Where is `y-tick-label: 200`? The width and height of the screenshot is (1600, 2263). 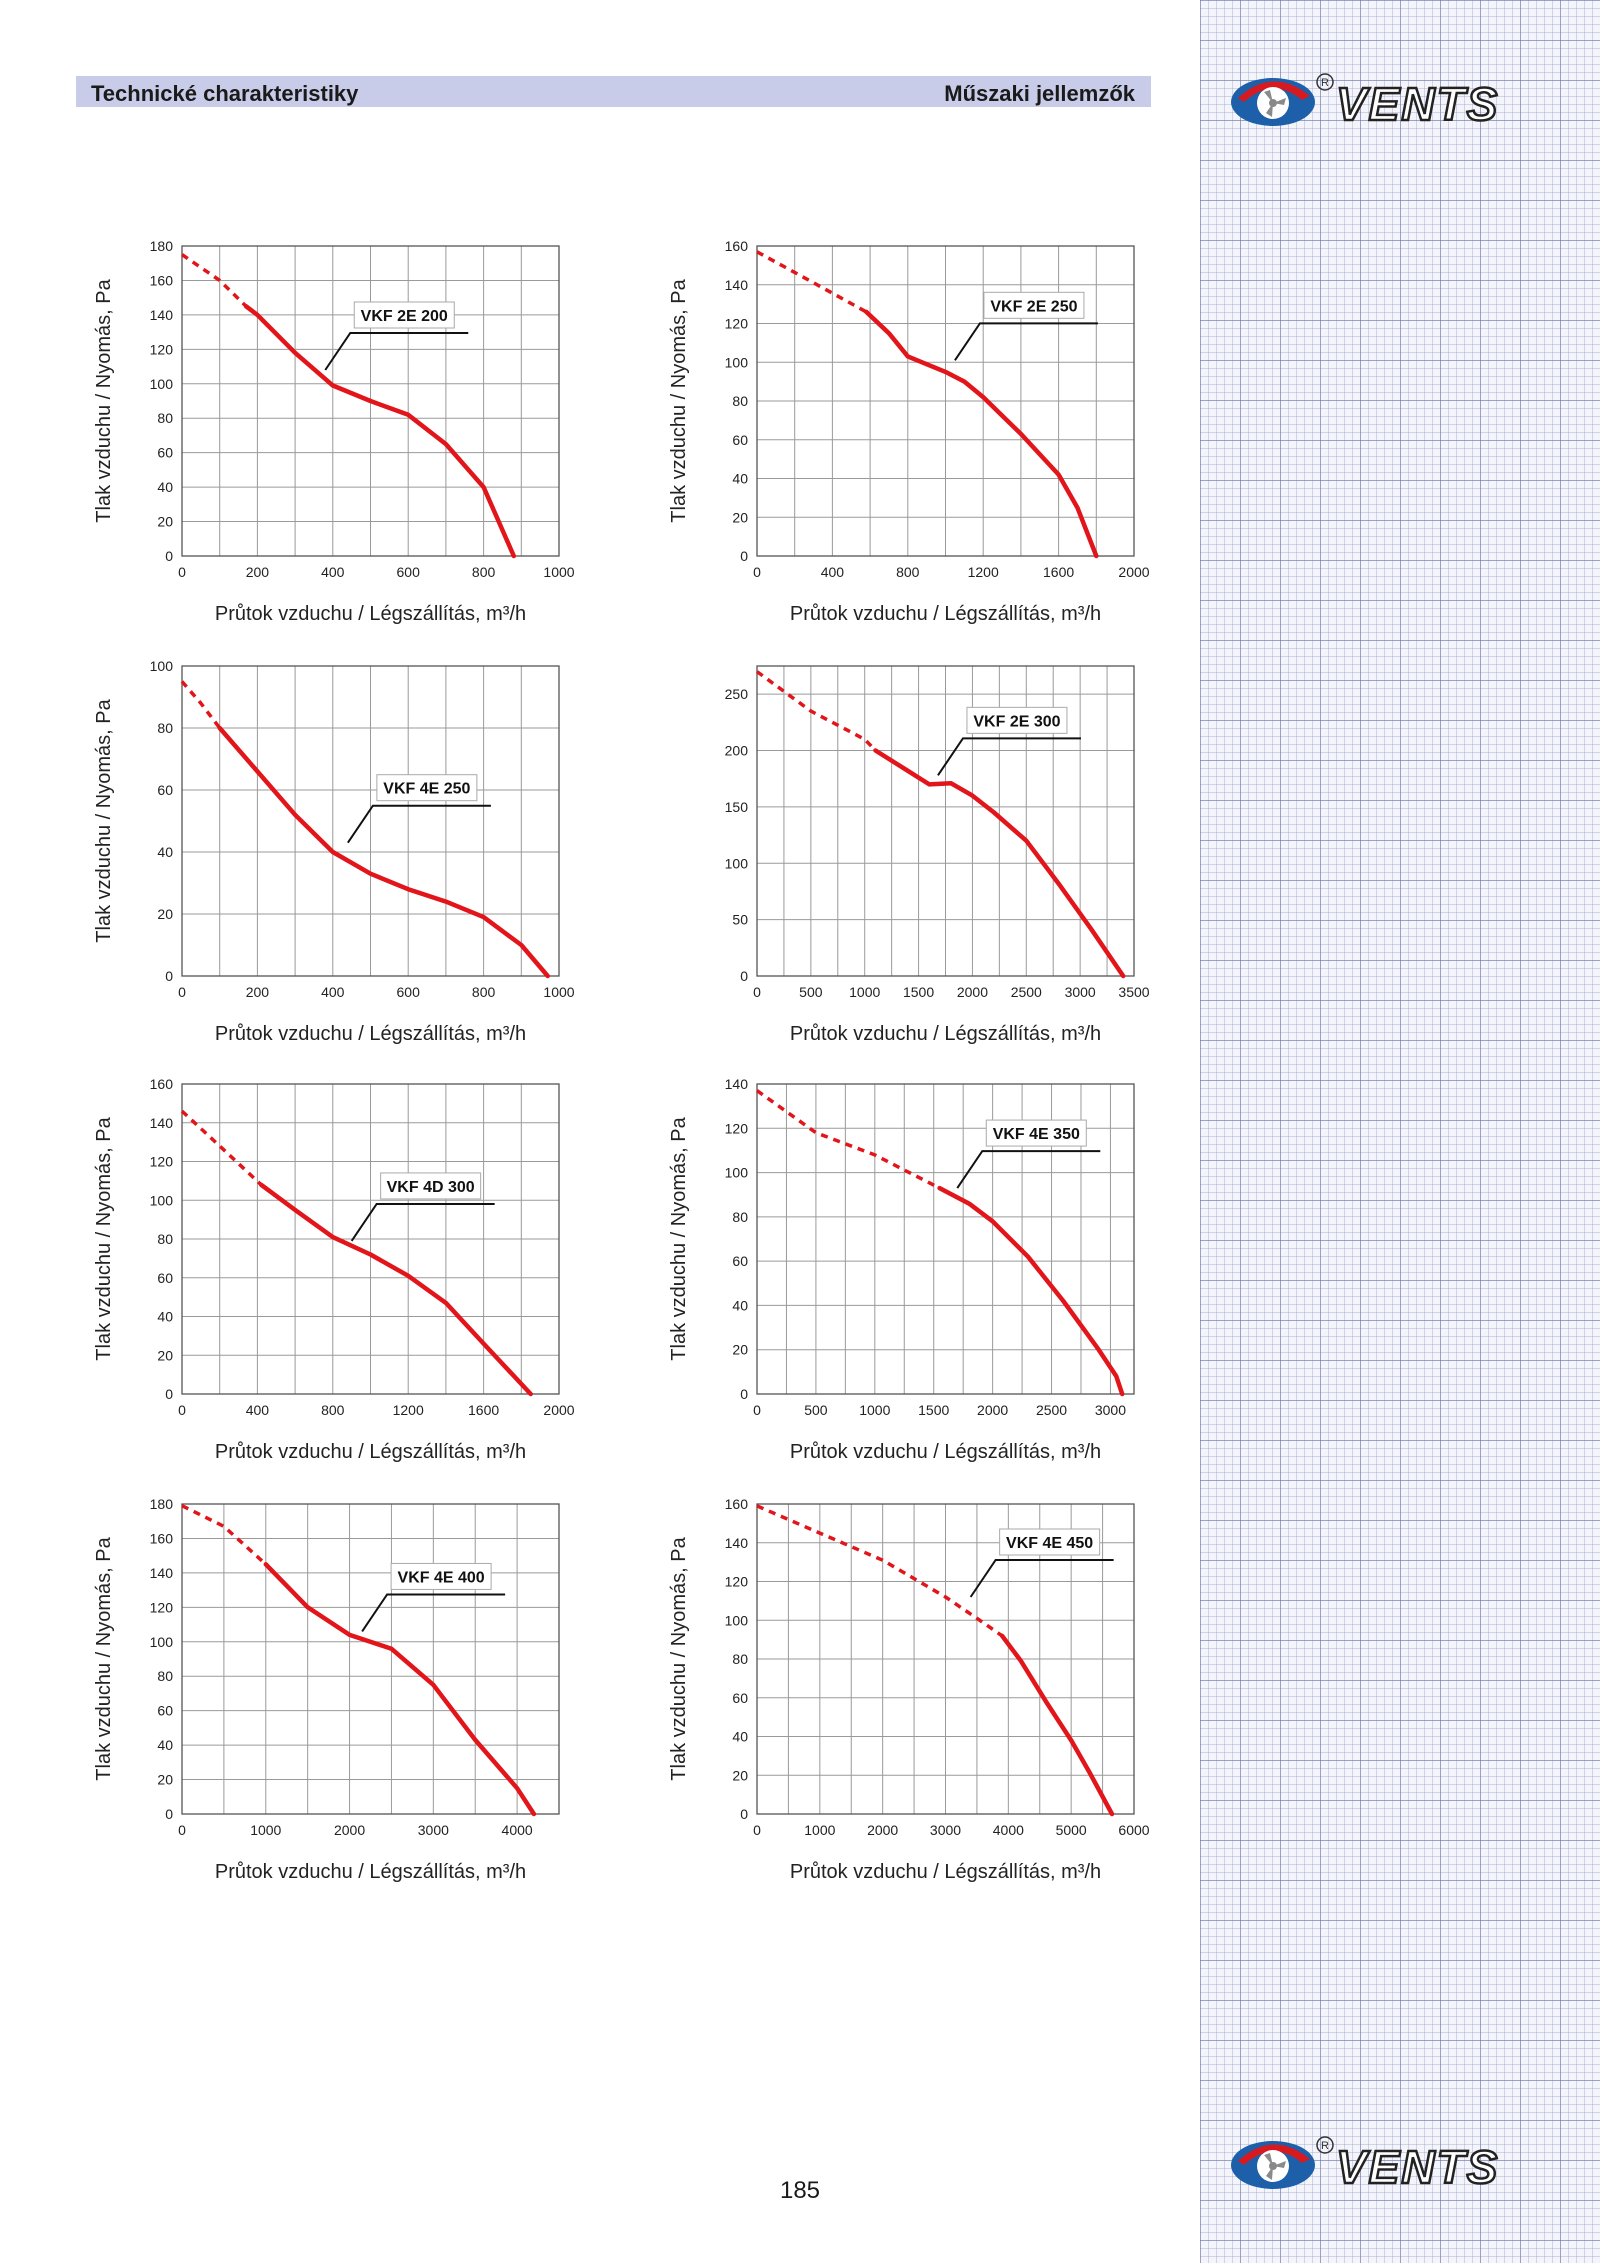
y-tick-label: 200 is located at coordinates (737, 751).